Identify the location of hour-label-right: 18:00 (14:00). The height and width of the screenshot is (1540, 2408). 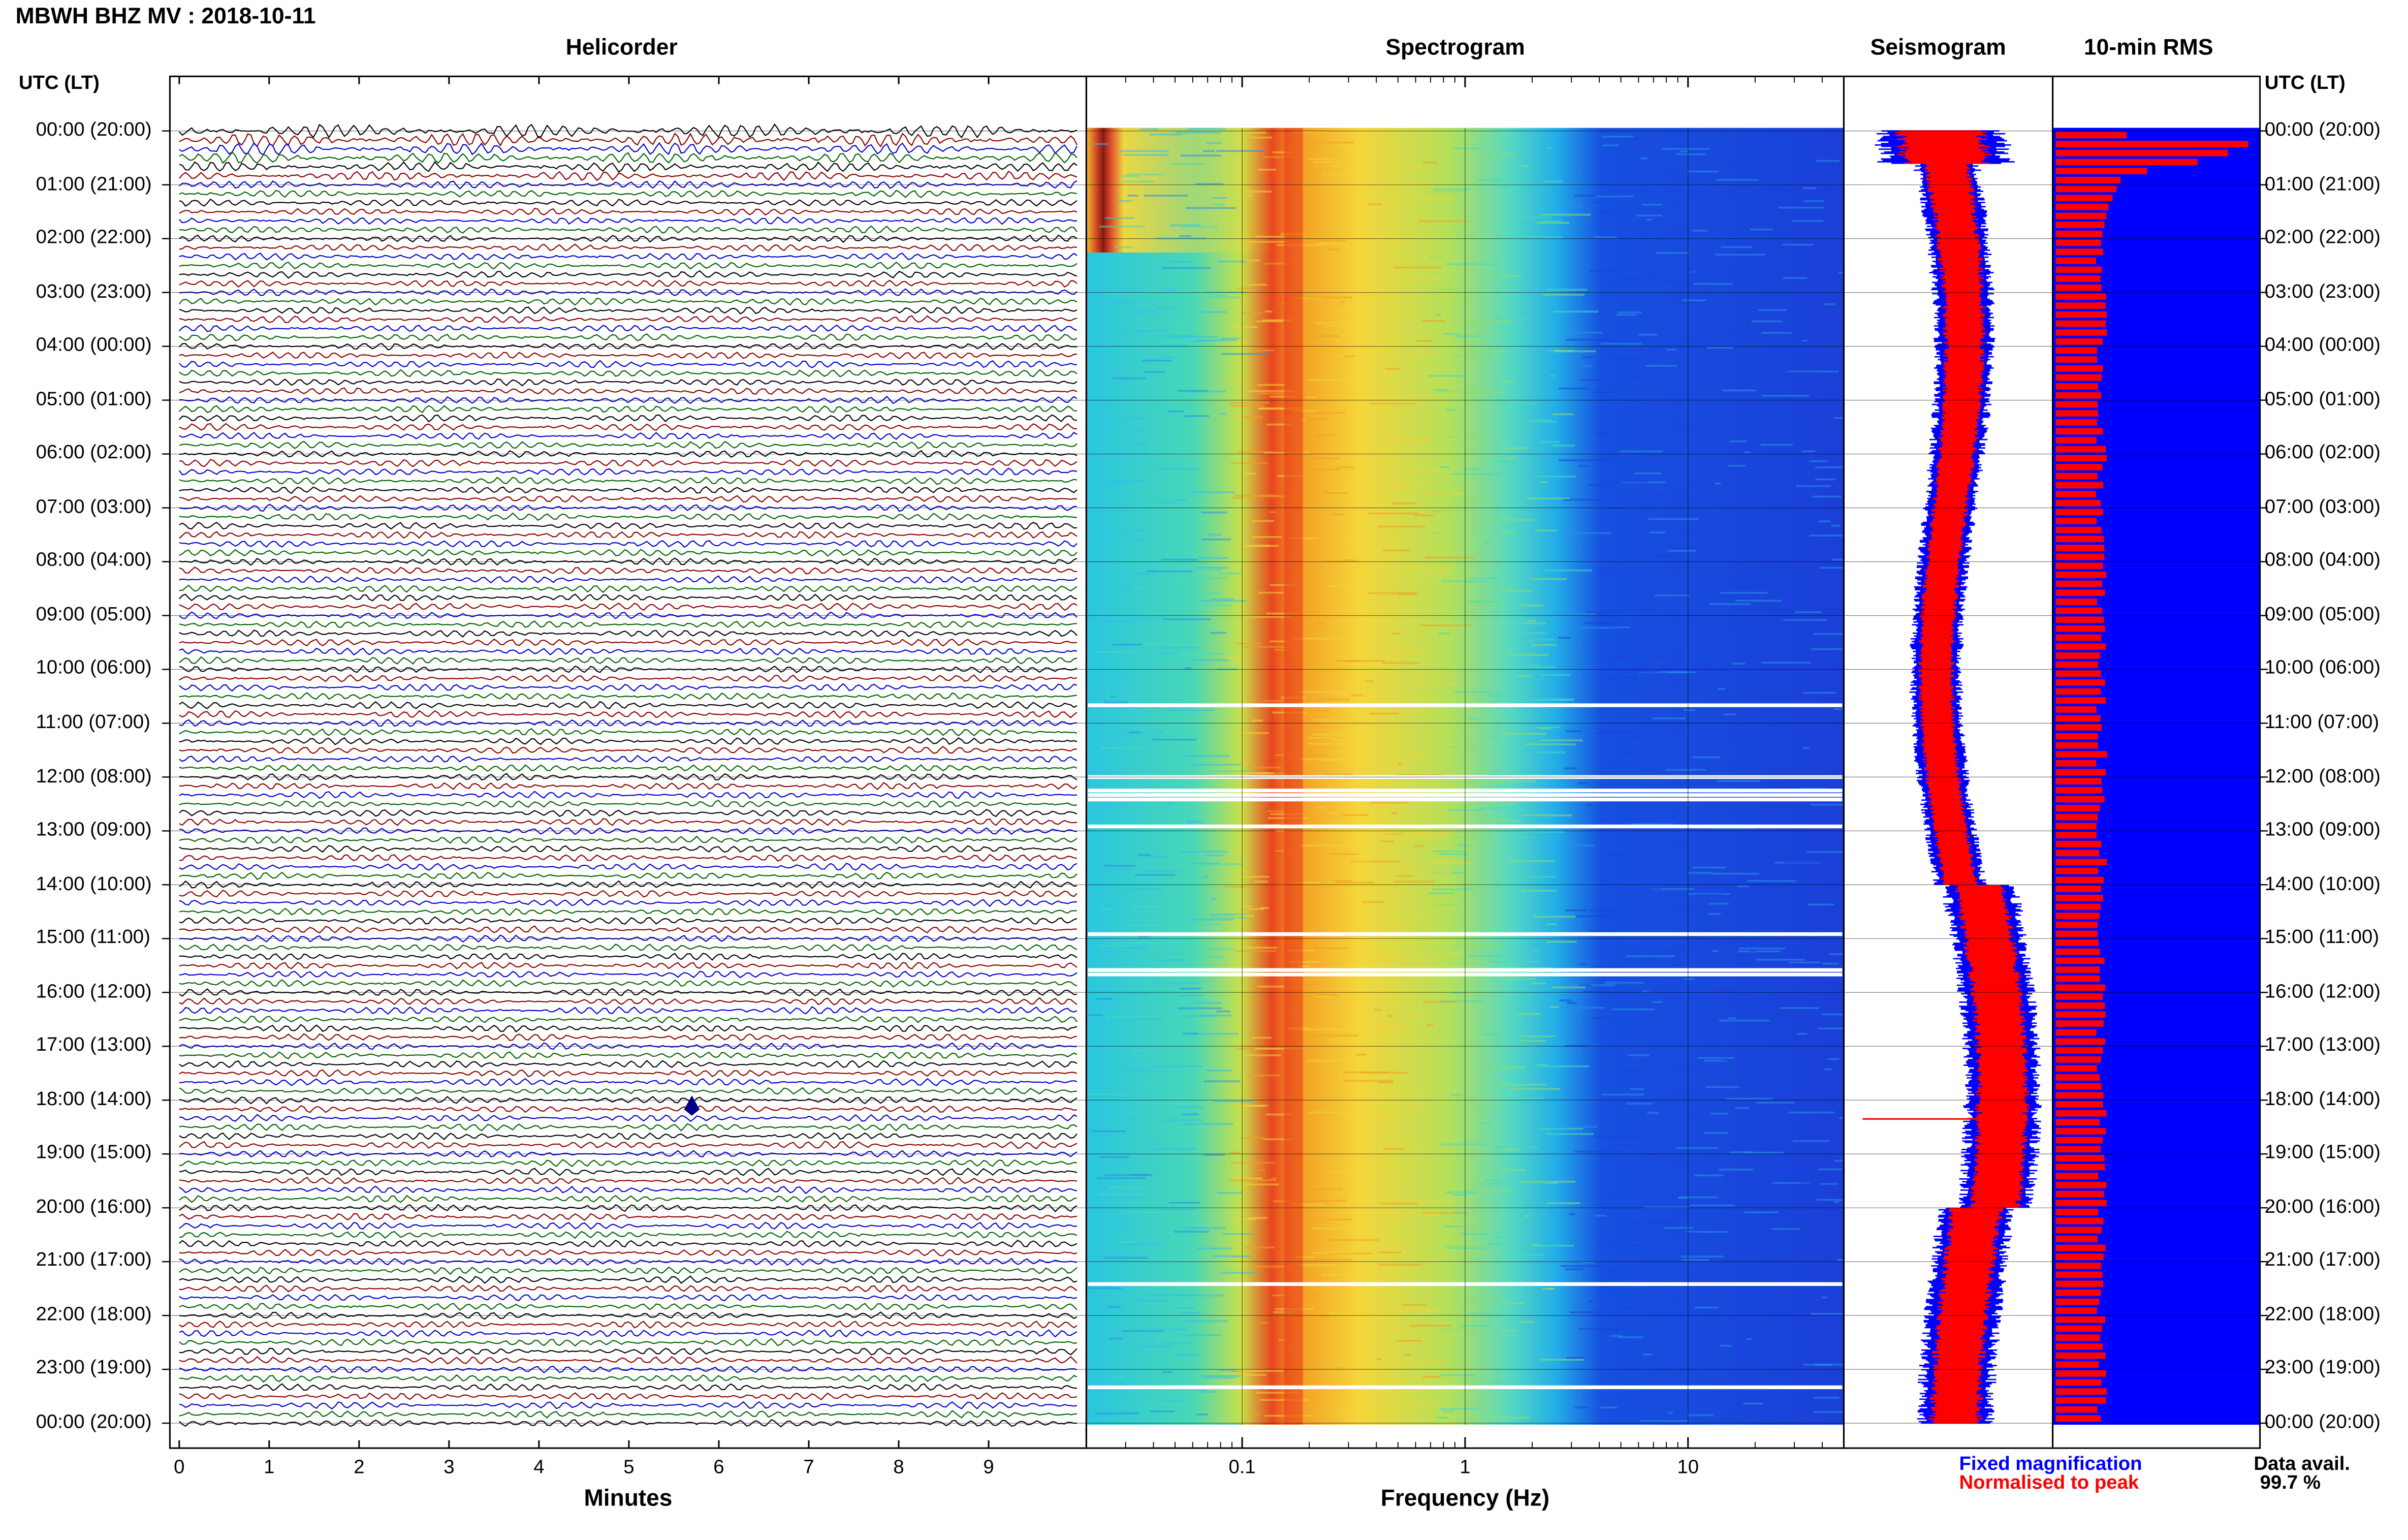
(2322, 1099).